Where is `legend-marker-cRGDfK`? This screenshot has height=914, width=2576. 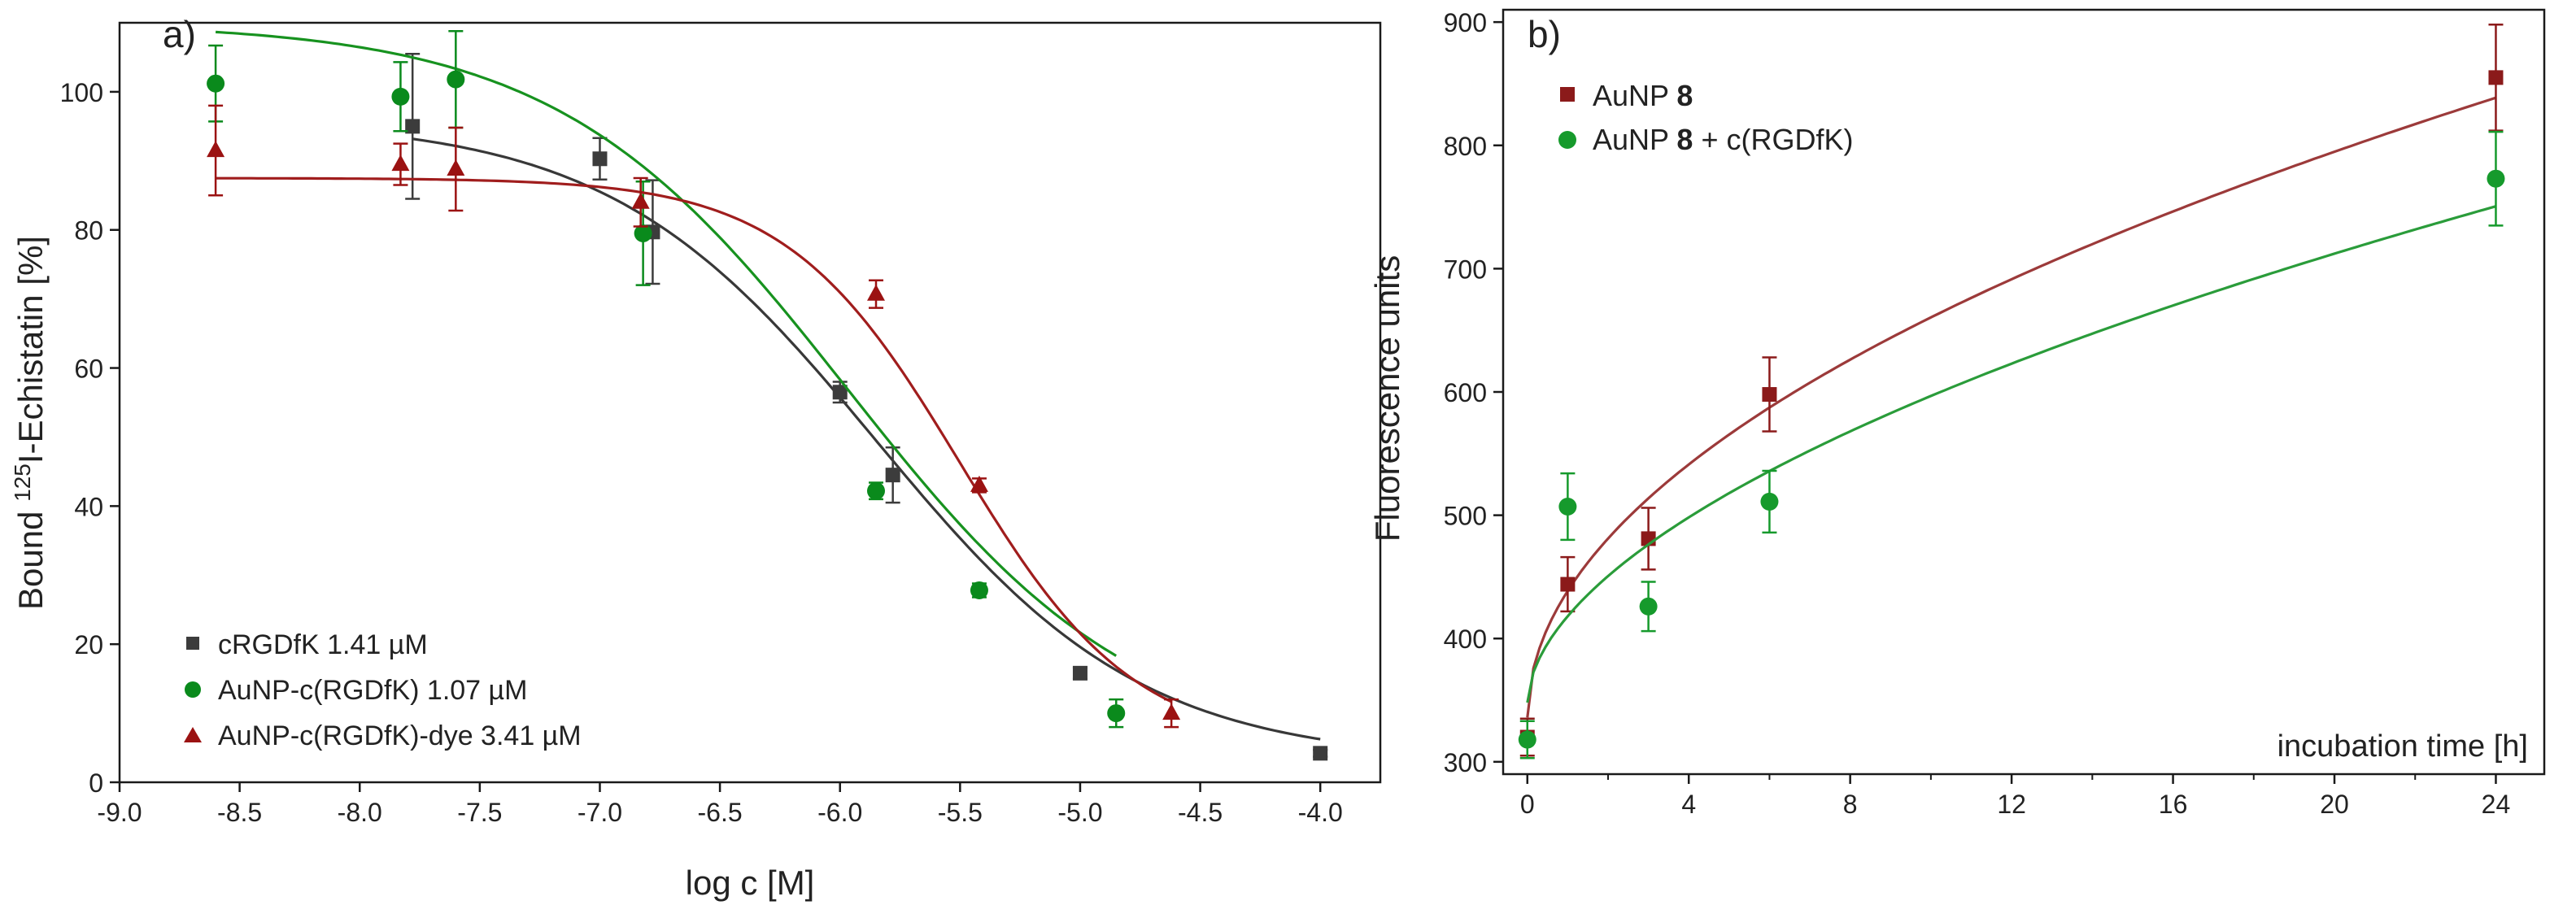 legend-marker-cRGDfK is located at coordinates (192, 643).